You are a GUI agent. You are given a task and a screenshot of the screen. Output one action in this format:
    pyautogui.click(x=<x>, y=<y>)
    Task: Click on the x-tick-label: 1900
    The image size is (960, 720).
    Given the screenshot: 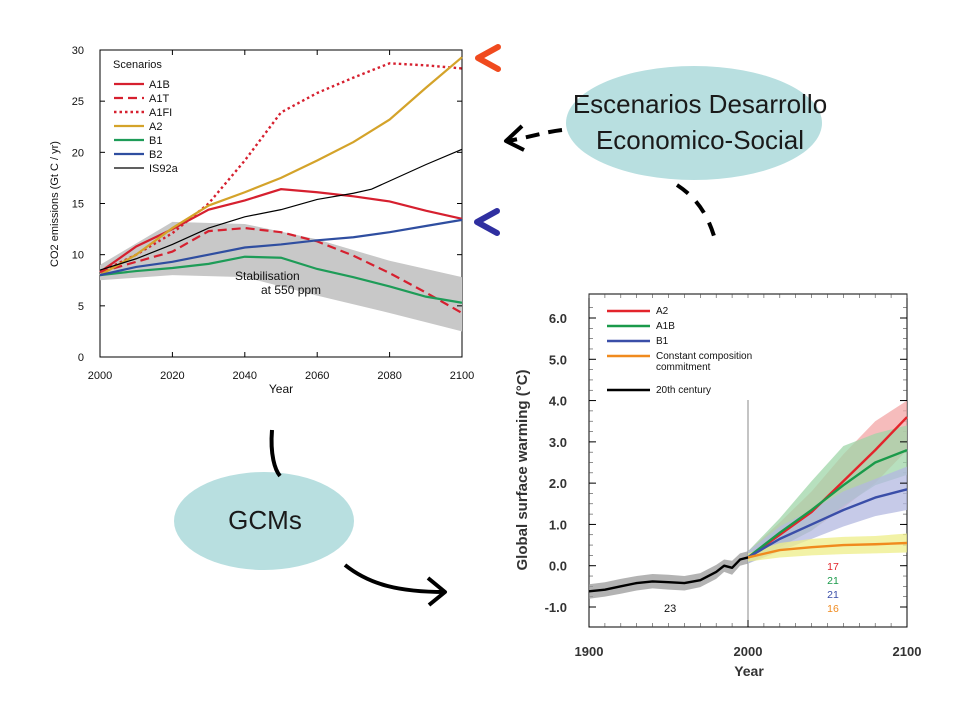 What is the action you would take?
    pyautogui.click(x=589, y=651)
    